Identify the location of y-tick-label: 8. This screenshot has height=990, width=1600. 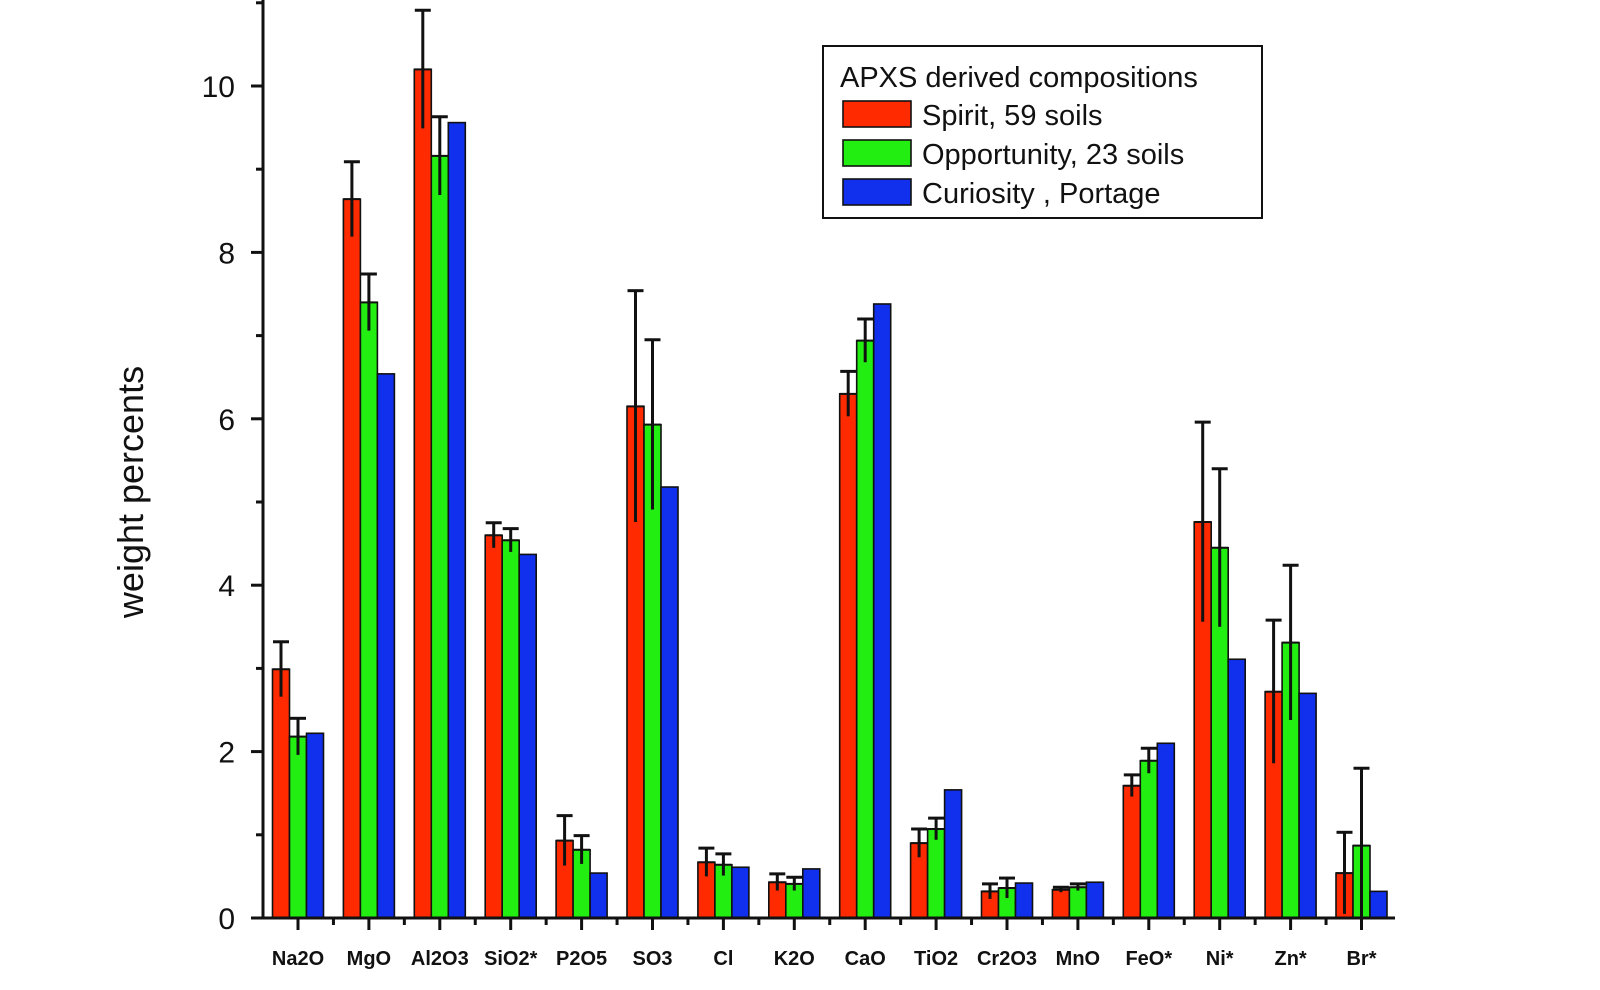
(226, 253).